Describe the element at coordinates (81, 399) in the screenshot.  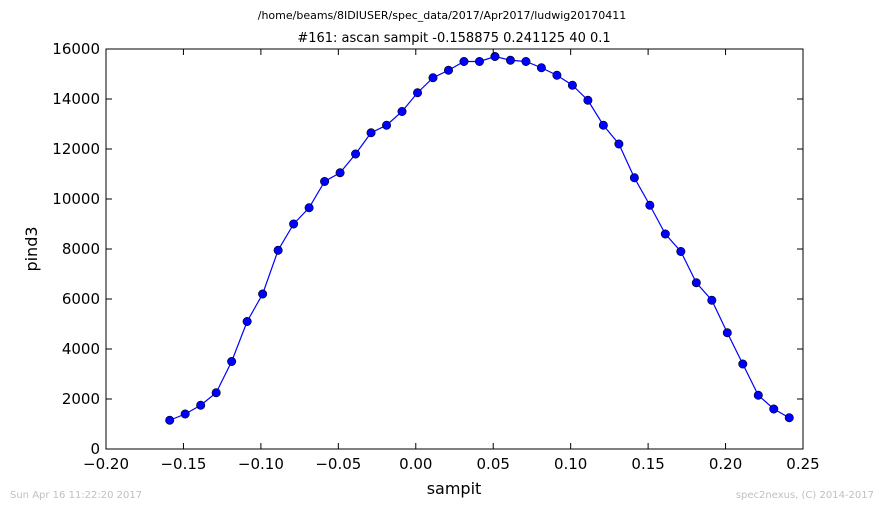
I see `y-tick-label: 2000` at that location.